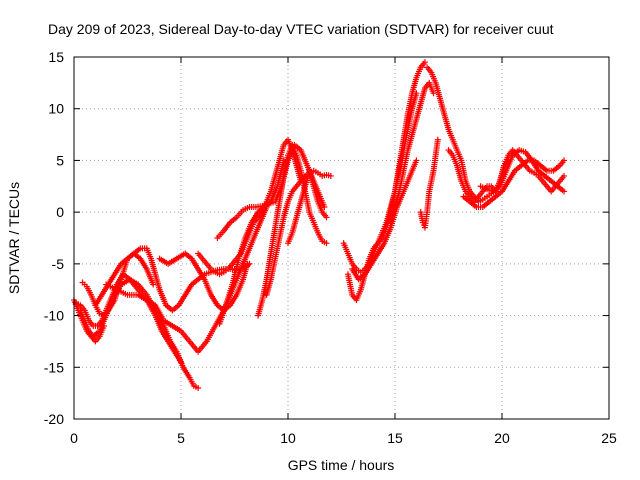  What do you see at coordinates (56, 57) in the screenshot?
I see `y-tick-label: 15` at bounding box center [56, 57].